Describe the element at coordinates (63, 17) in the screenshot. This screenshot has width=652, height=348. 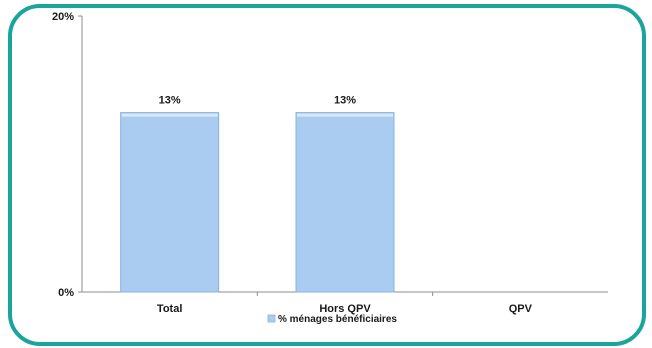
I see `y-tick-label: 20%` at that location.